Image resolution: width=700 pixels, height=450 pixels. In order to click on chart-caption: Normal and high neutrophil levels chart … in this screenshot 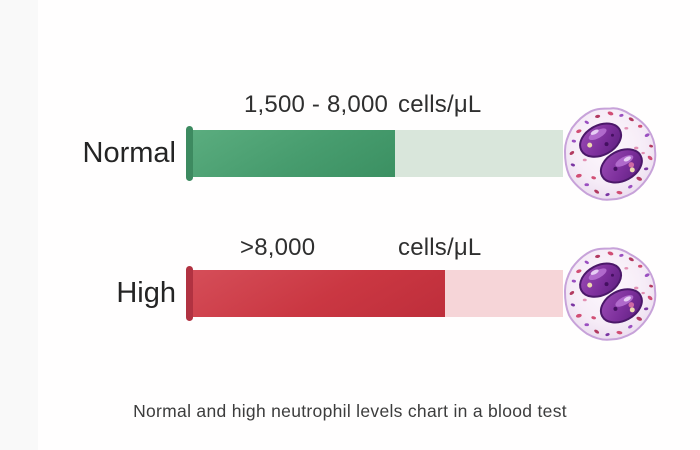, I will do `click(350, 411)`.